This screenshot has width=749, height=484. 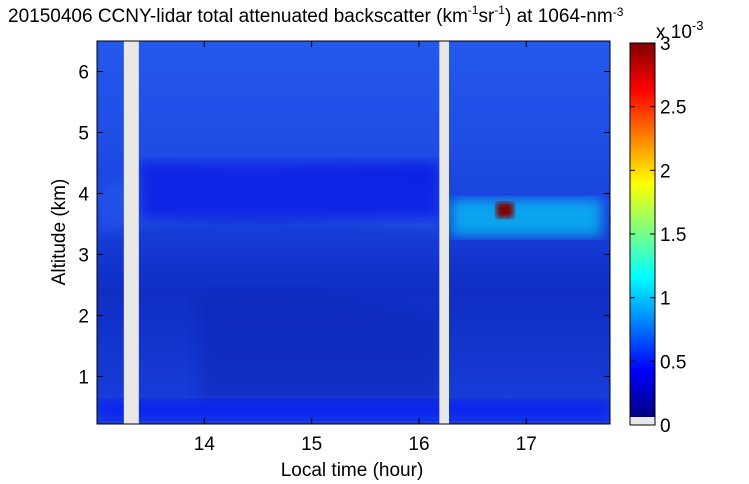 What do you see at coordinates (679, 30) in the screenshot?
I see `colorbar-exponent: x 10-3` at bounding box center [679, 30].